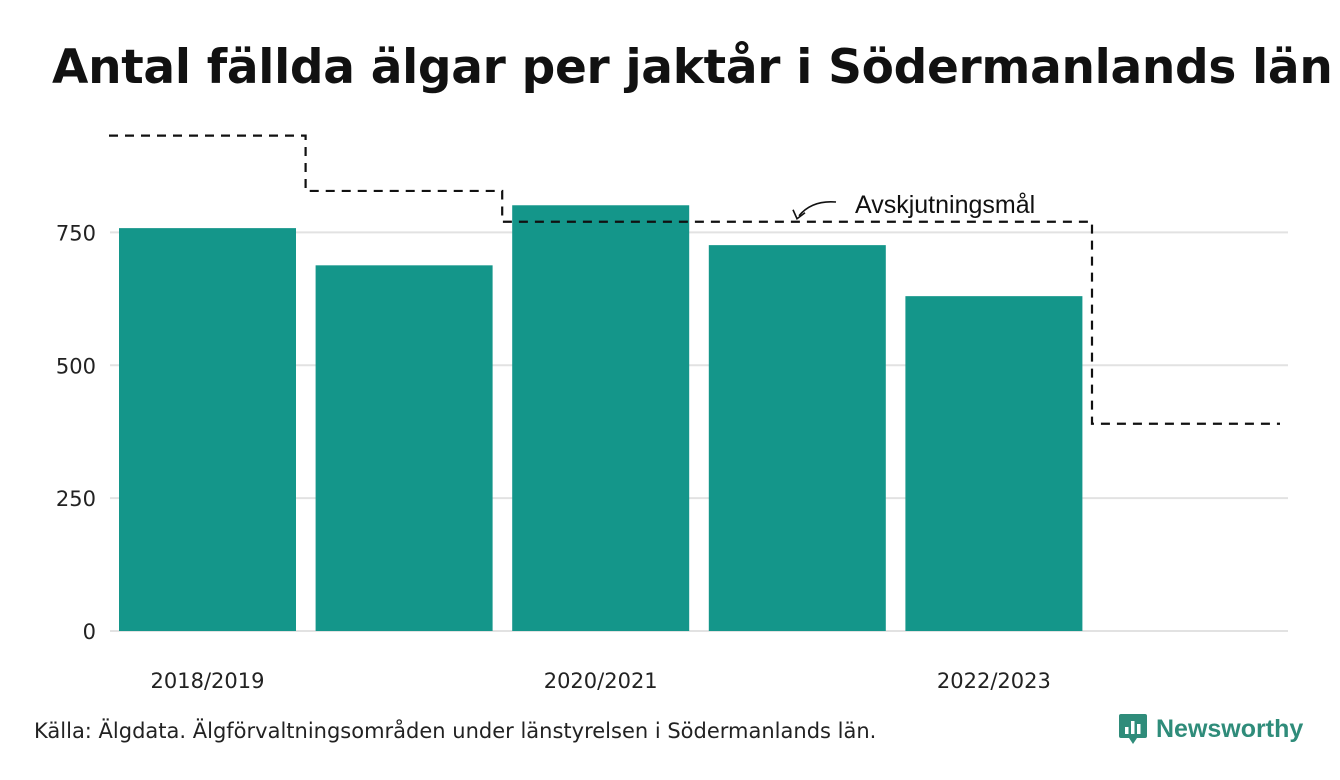  What do you see at coordinates (797, 438) in the screenshot?
I see `bar-2021/2022` at bounding box center [797, 438].